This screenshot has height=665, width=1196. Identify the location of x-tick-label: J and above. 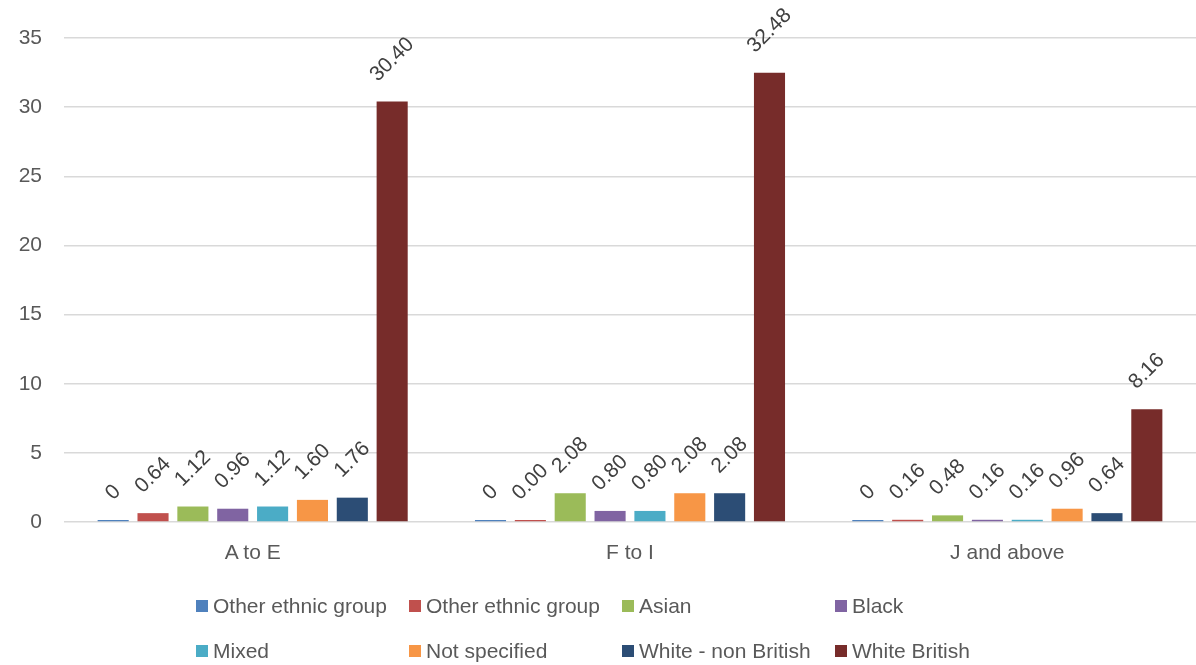
(1007, 552).